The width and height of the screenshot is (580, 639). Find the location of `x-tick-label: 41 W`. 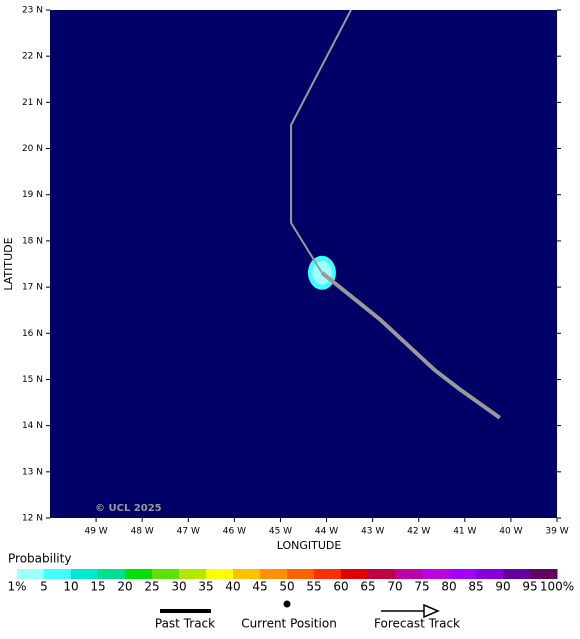

x-tick-label: 41 W is located at coordinates (464, 532).